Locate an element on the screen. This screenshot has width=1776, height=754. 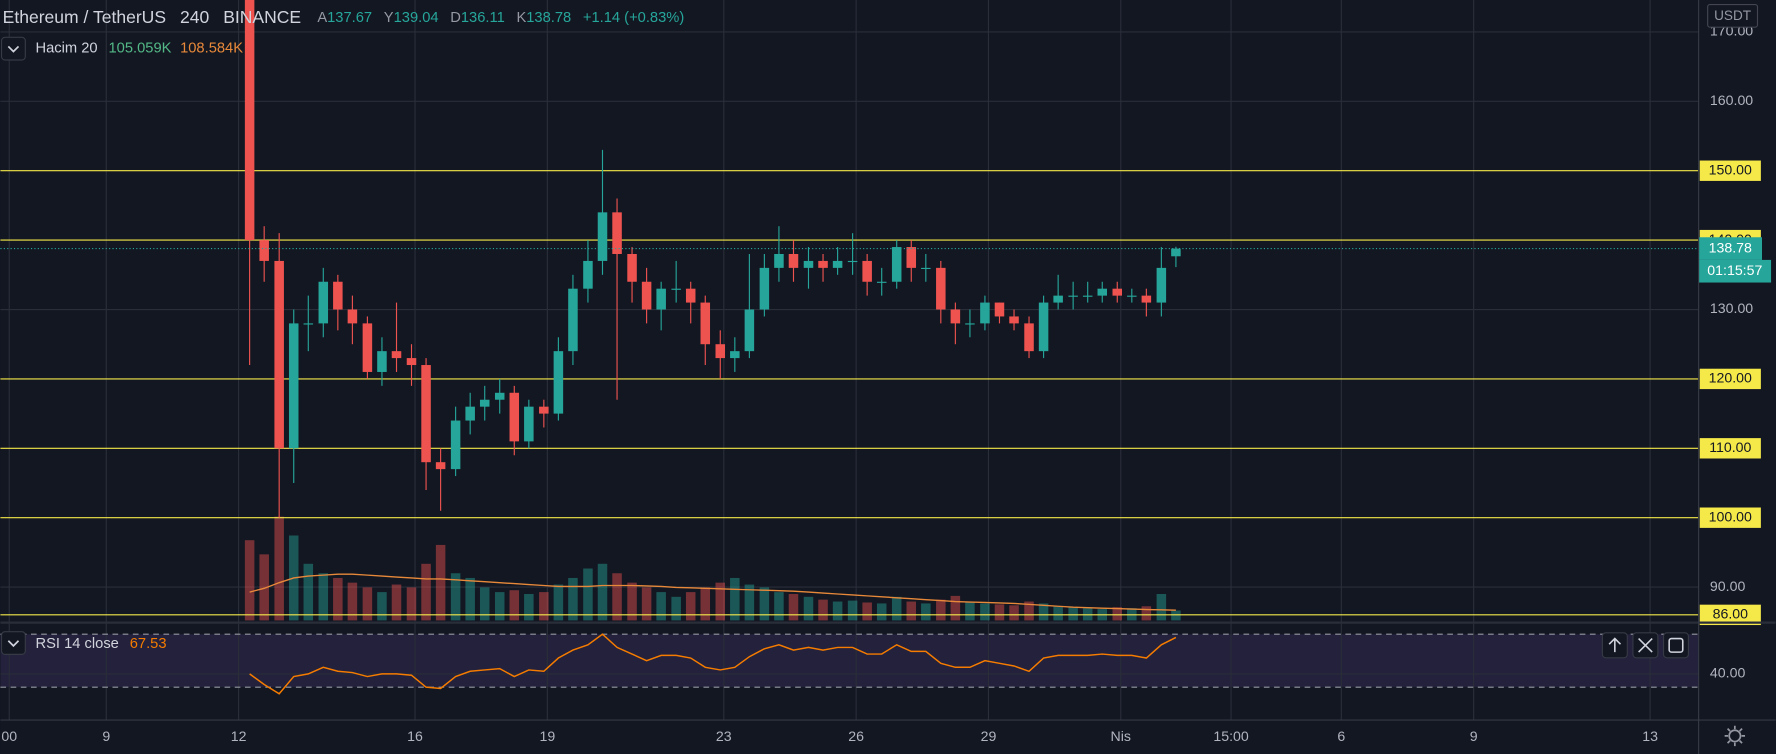
current-price-label: 138.78 is located at coordinates (1730, 247).